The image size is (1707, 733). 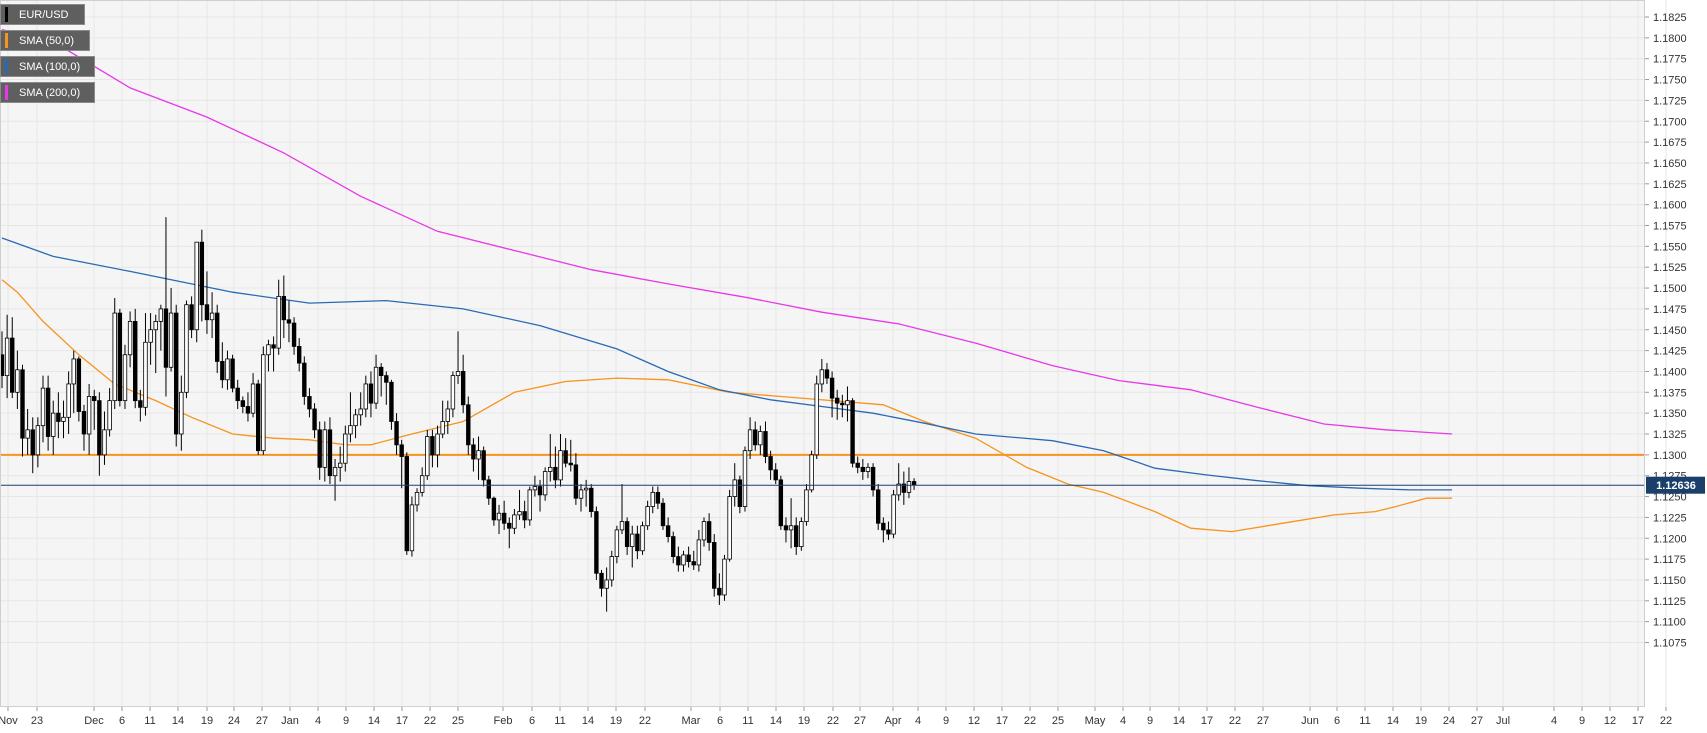 I want to click on y-tick-label: 1.1425, so click(x=1670, y=352).